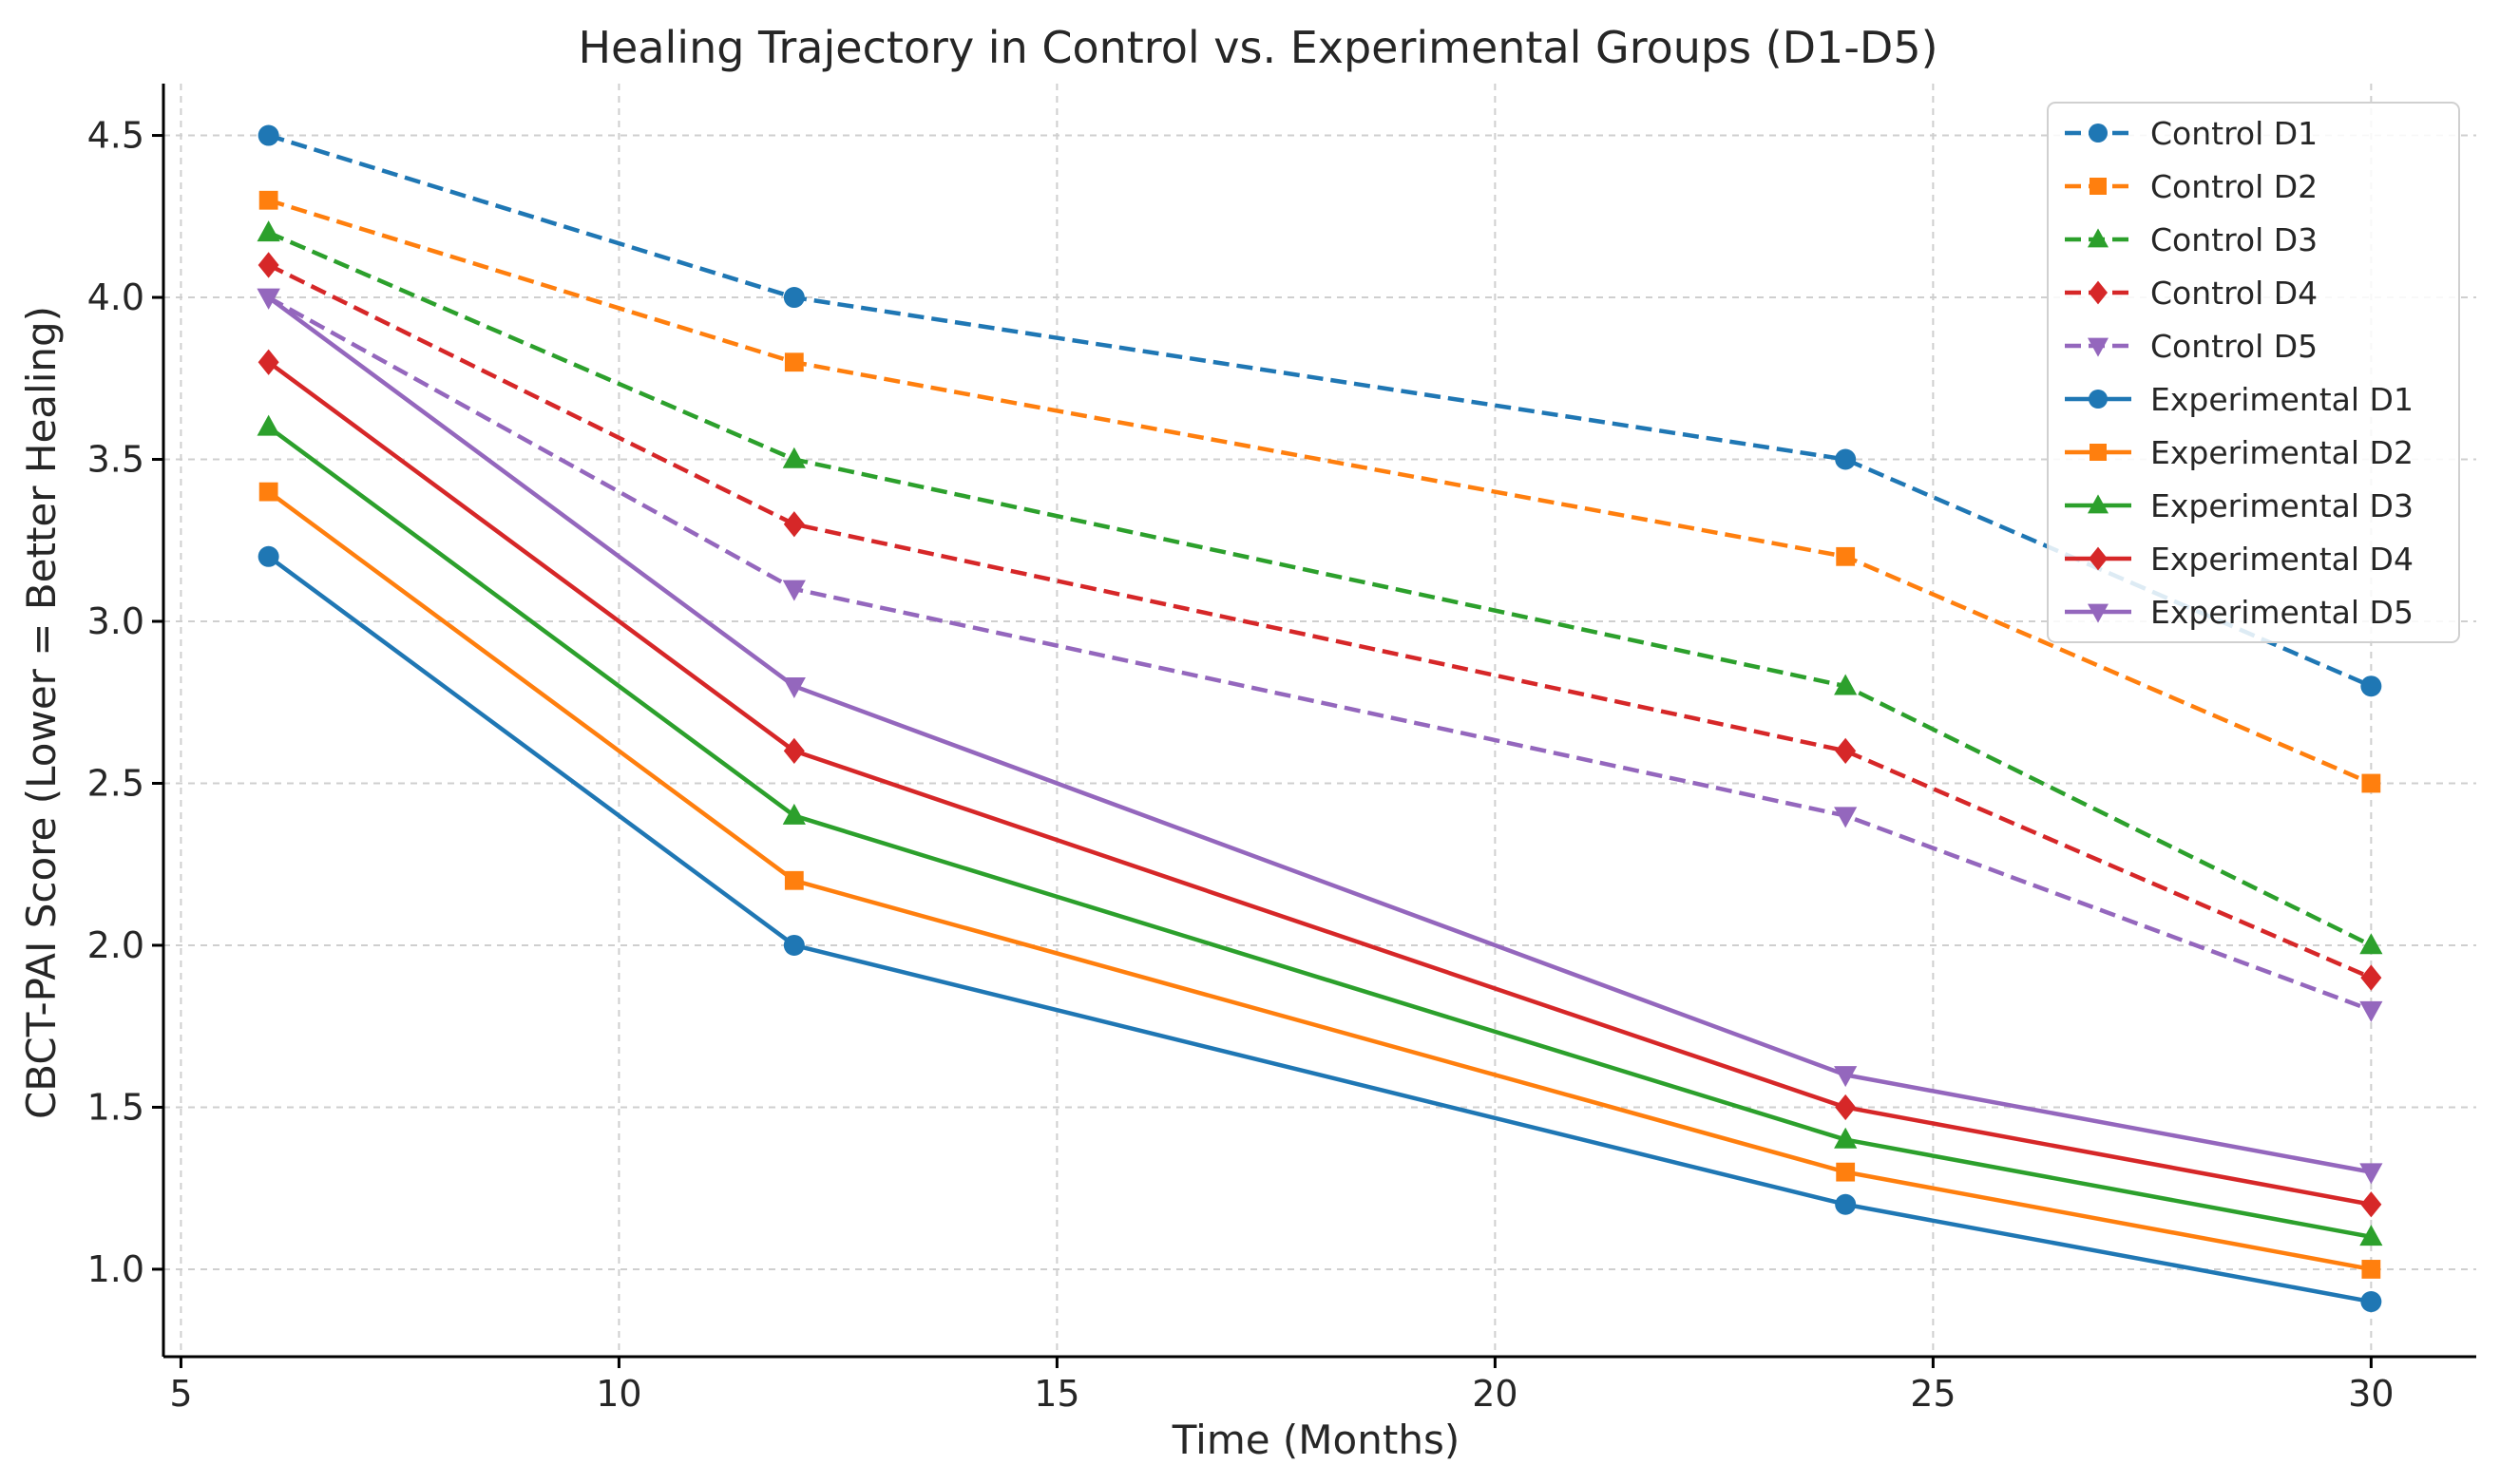 Image resolution: width=2500 pixels, height=1484 pixels. What do you see at coordinates (618, 1394) in the screenshot?
I see `x-tick-label: 10` at bounding box center [618, 1394].